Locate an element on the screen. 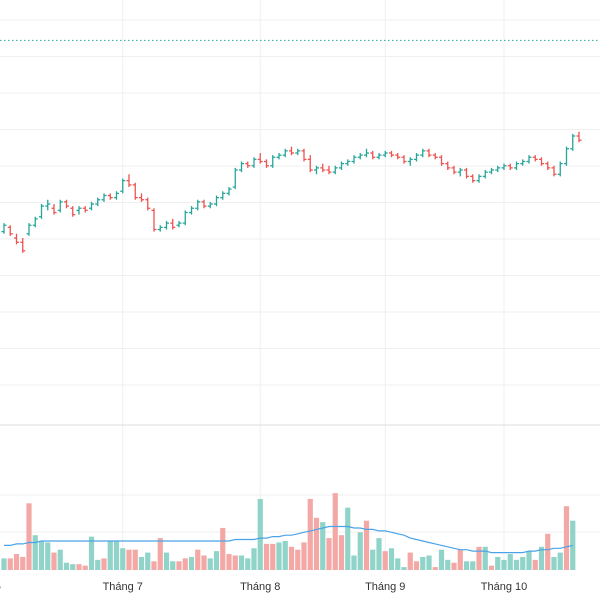 The image size is (600, 600). volume-bars is located at coordinates (288, 531).